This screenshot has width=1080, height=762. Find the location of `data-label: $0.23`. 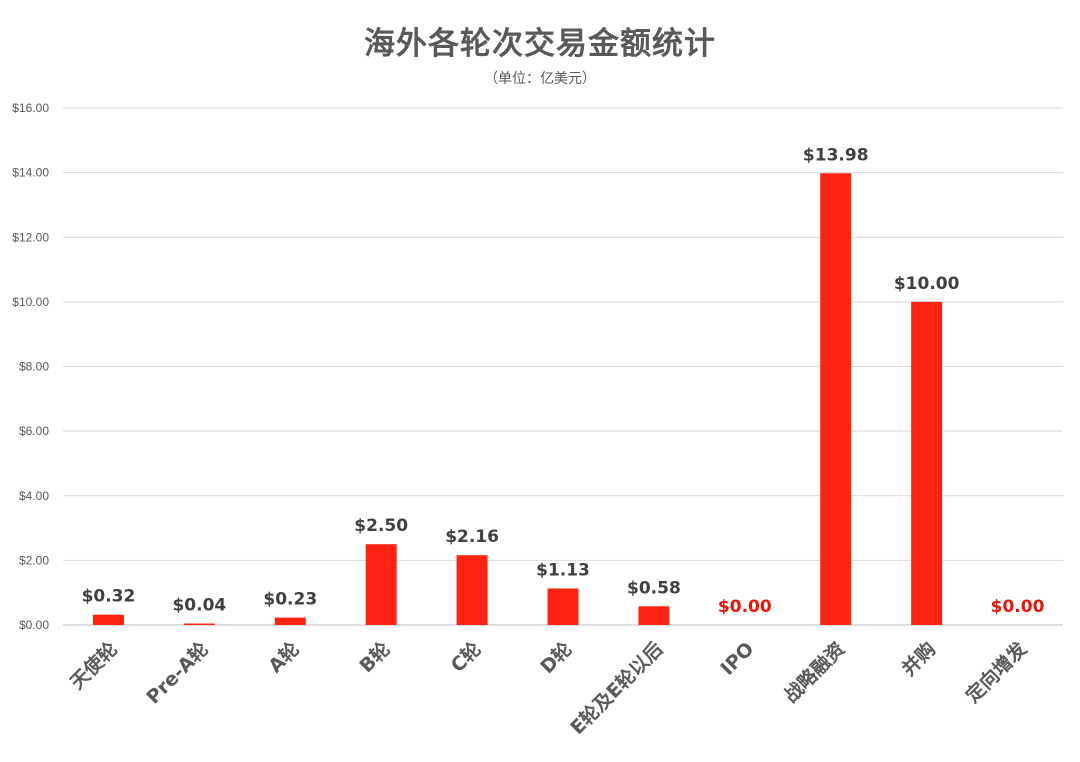

data-label: $0.23 is located at coordinates (290, 600).